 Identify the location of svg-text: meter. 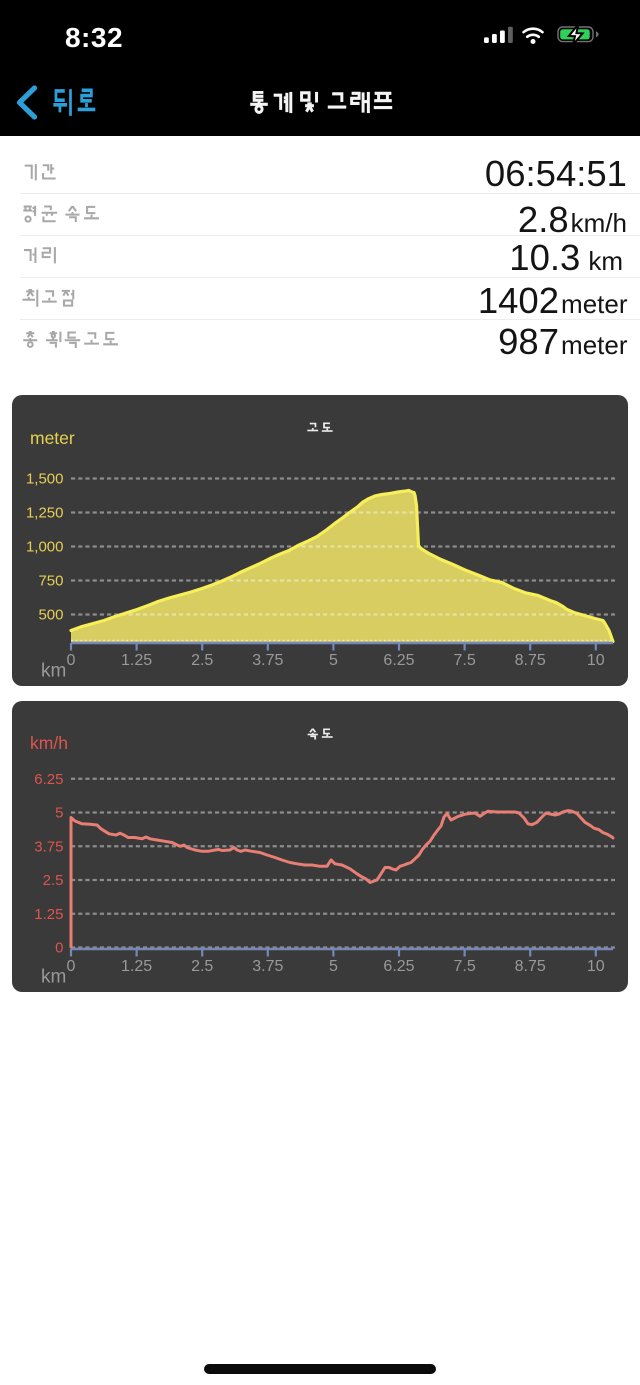
(52, 438).